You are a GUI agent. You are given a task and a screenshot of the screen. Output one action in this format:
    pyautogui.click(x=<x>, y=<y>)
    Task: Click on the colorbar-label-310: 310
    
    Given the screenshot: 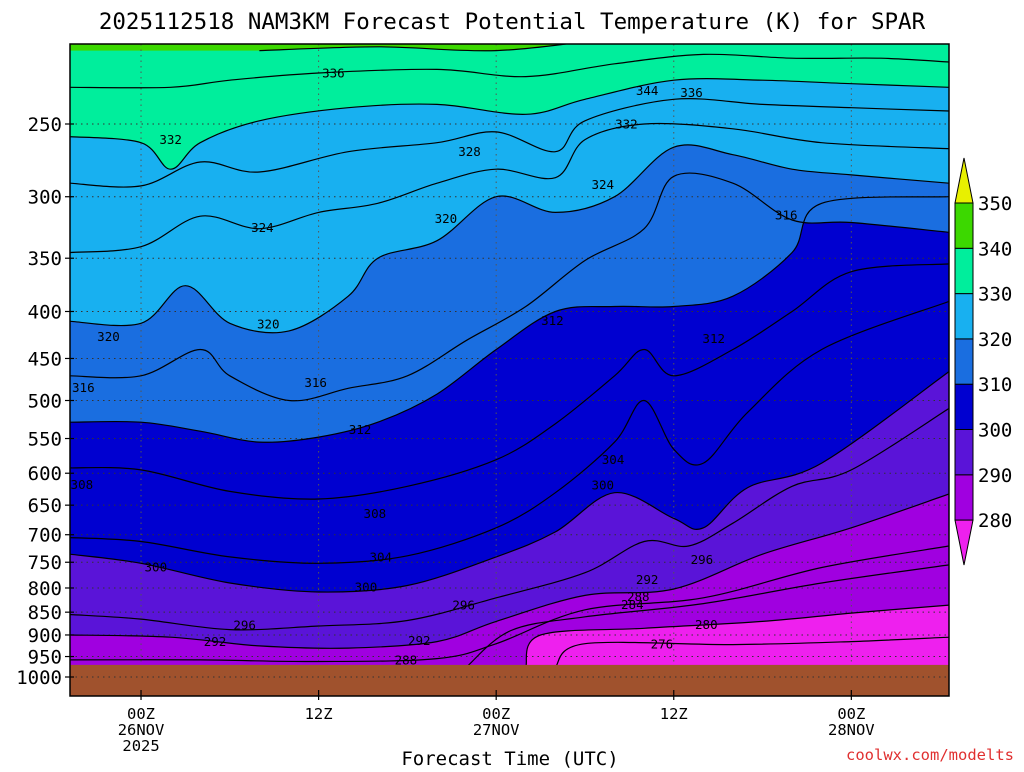 What is the action you would take?
    pyautogui.click(x=995, y=385)
    